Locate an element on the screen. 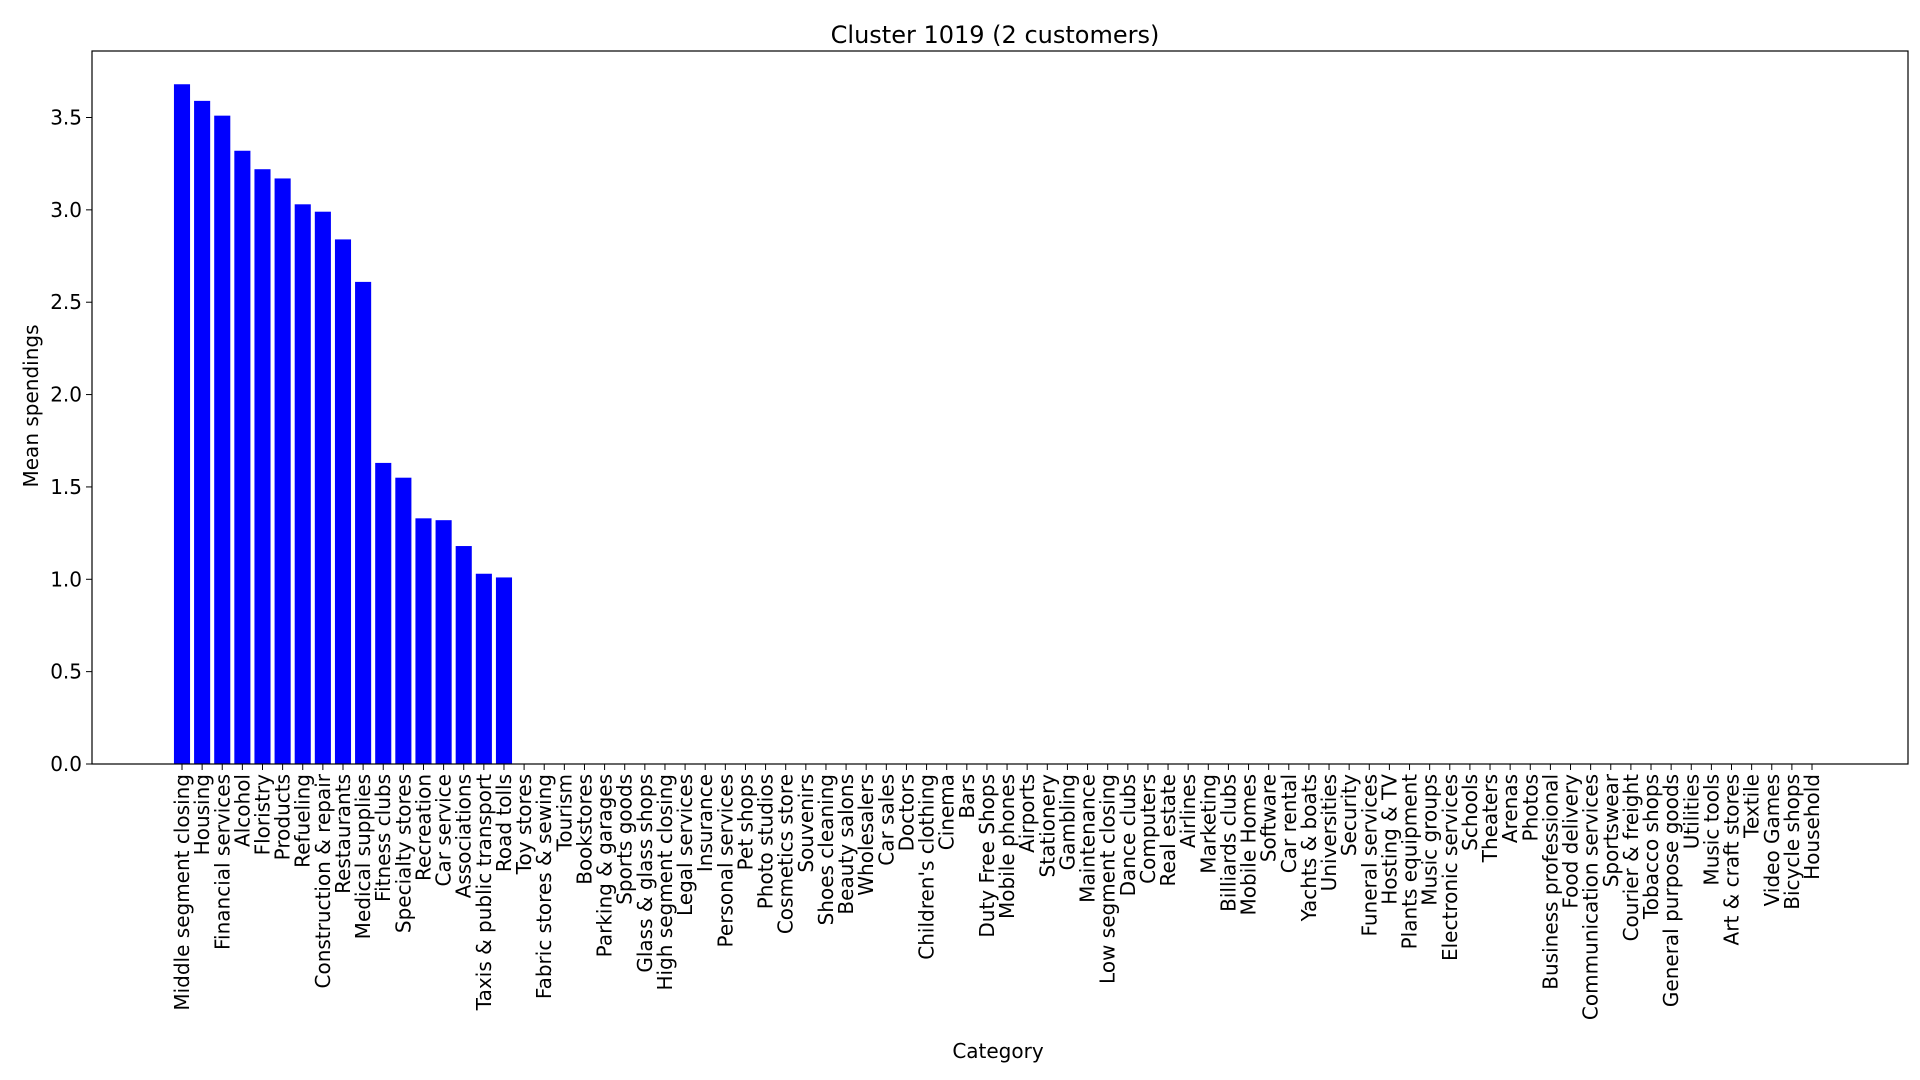  x-tick-label: Communication services is located at coordinates (1591, 897).